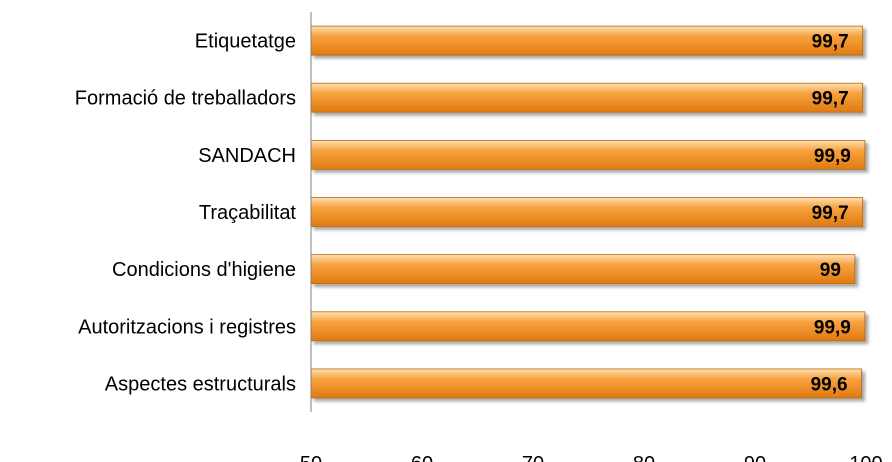 The image size is (892, 462). What do you see at coordinates (247, 156) in the screenshot?
I see `category-label-2: SANDACH` at bounding box center [247, 156].